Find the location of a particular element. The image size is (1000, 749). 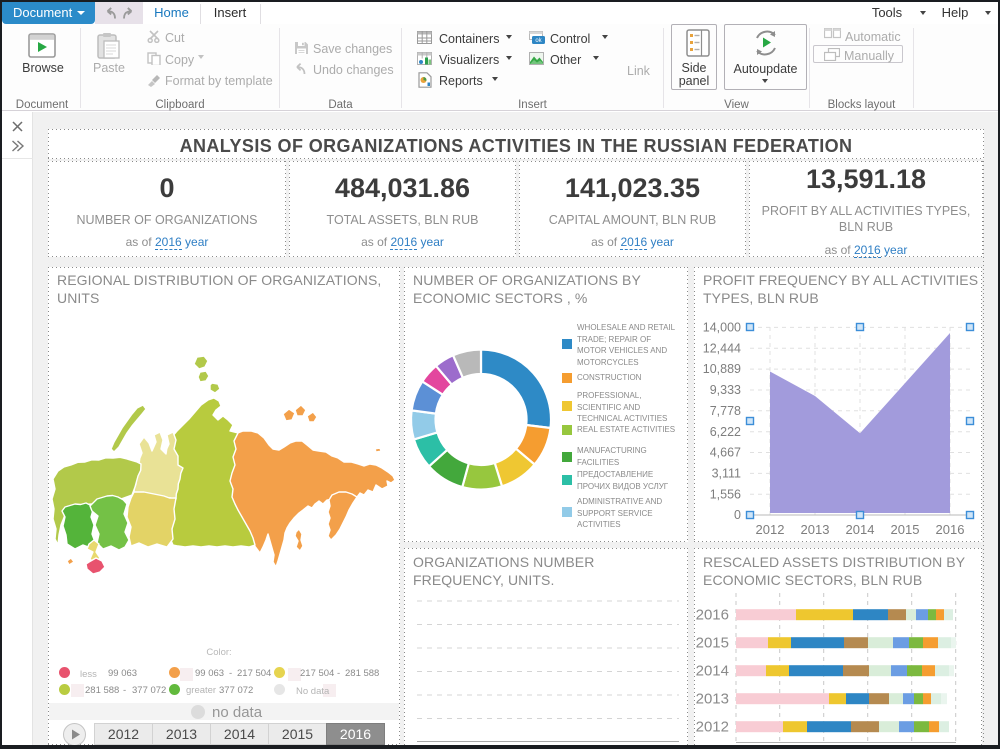

svg-text: 4,667 is located at coordinates (725, 453).